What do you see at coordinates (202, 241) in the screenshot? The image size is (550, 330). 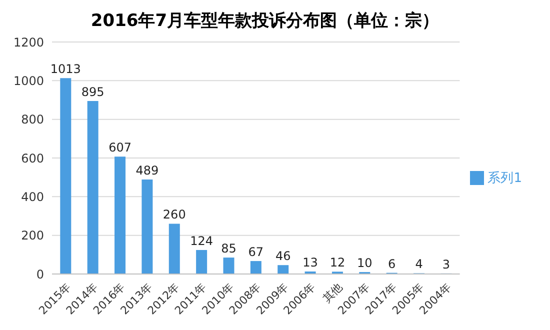 I see `data-label: 124` at bounding box center [202, 241].